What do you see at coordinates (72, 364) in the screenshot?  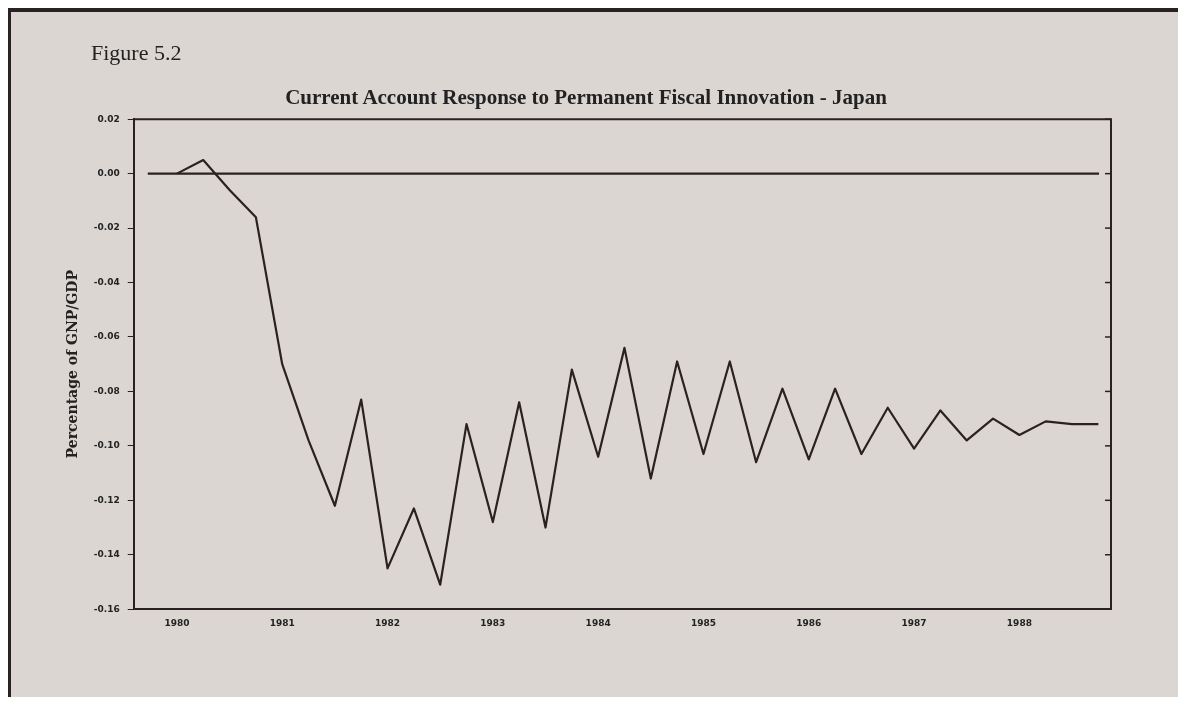 I see `y-axis-title: Percentage of GNP/GDP` at bounding box center [72, 364].